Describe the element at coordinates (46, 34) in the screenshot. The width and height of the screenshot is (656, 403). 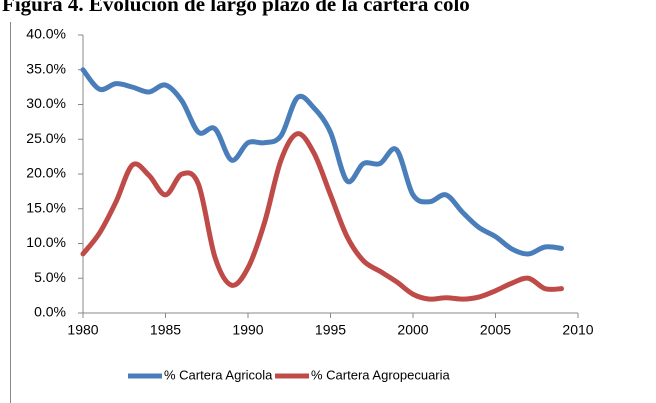
I see `y-tick-label: 40.0%` at that location.